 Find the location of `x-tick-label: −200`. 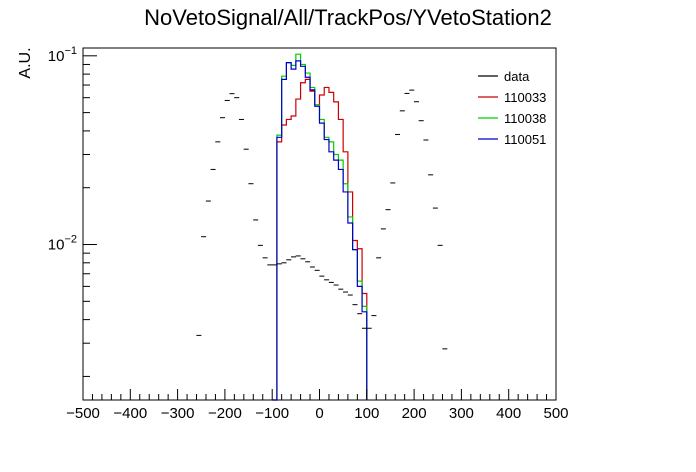

x-tick-label: −200 is located at coordinates (225, 413).